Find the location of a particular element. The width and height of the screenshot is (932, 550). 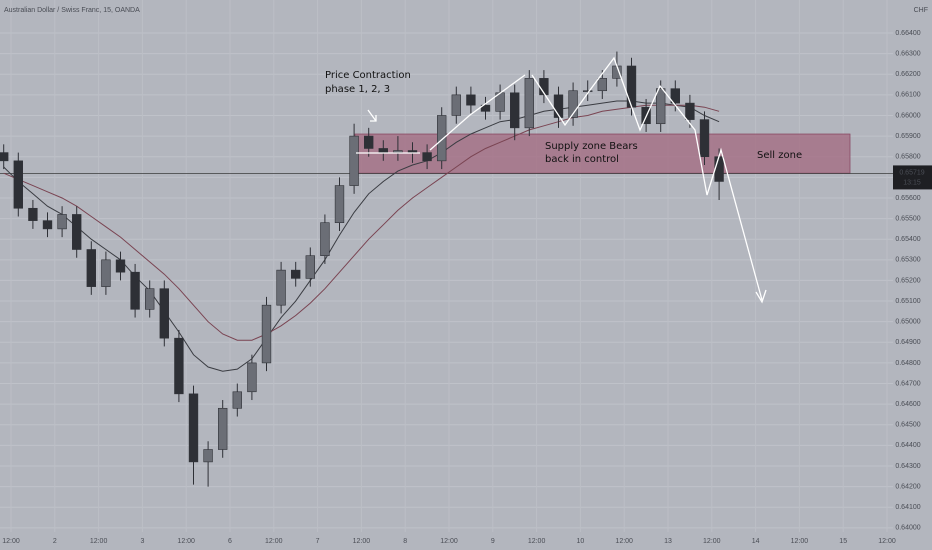

y-tick-label: 0.64300 is located at coordinates (907, 466).